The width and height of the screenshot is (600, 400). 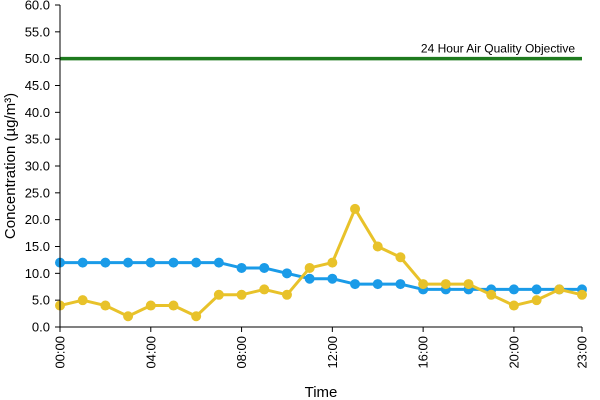 What do you see at coordinates (37, 139) in the screenshot?
I see `y-tick-label: 35.0` at bounding box center [37, 139].